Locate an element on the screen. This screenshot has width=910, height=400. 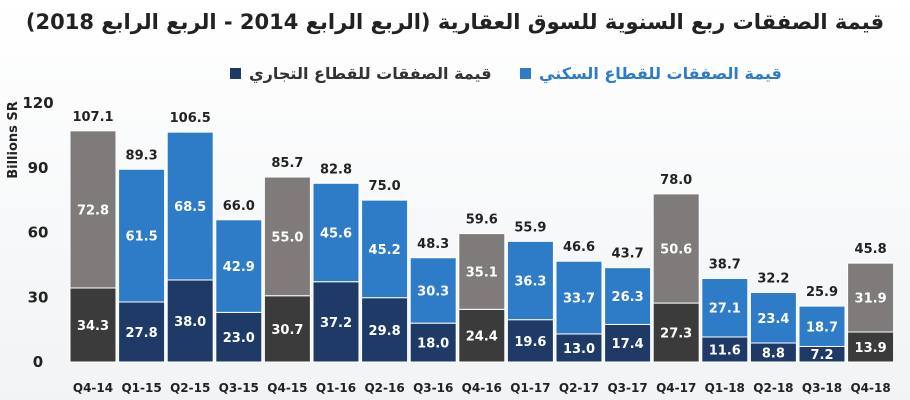
data-label-residential: 35.1 is located at coordinates (482, 272).